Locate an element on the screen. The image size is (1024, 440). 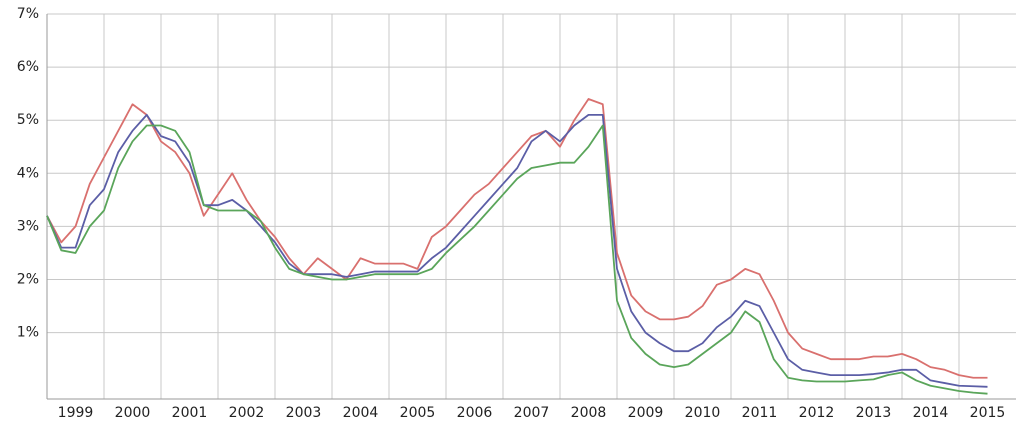
y-tick-label: 7% is located at coordinates (28, 14).